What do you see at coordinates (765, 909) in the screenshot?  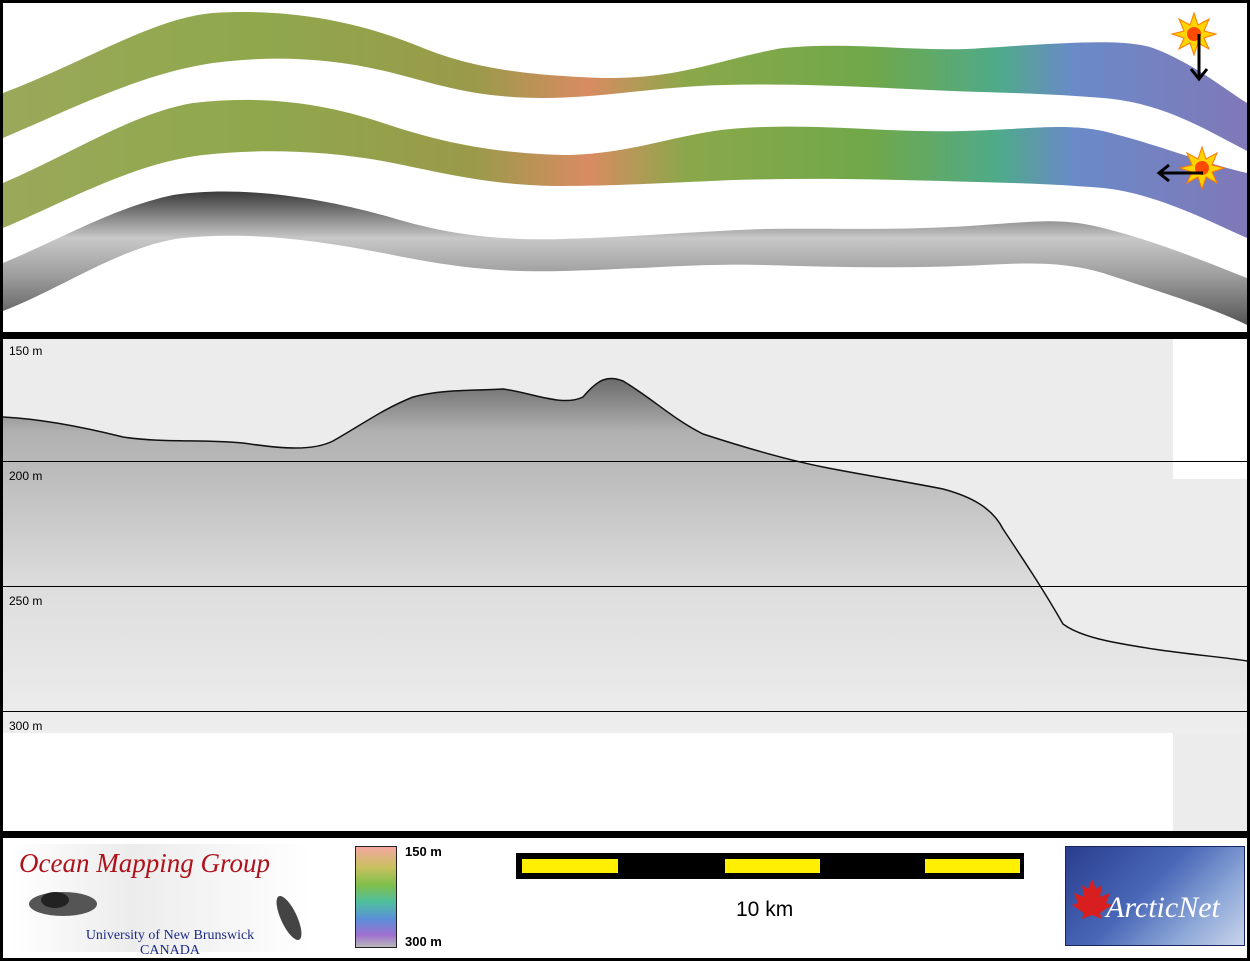 I see `scale-bar-label: 10 km` at bounding box center [765, 909].